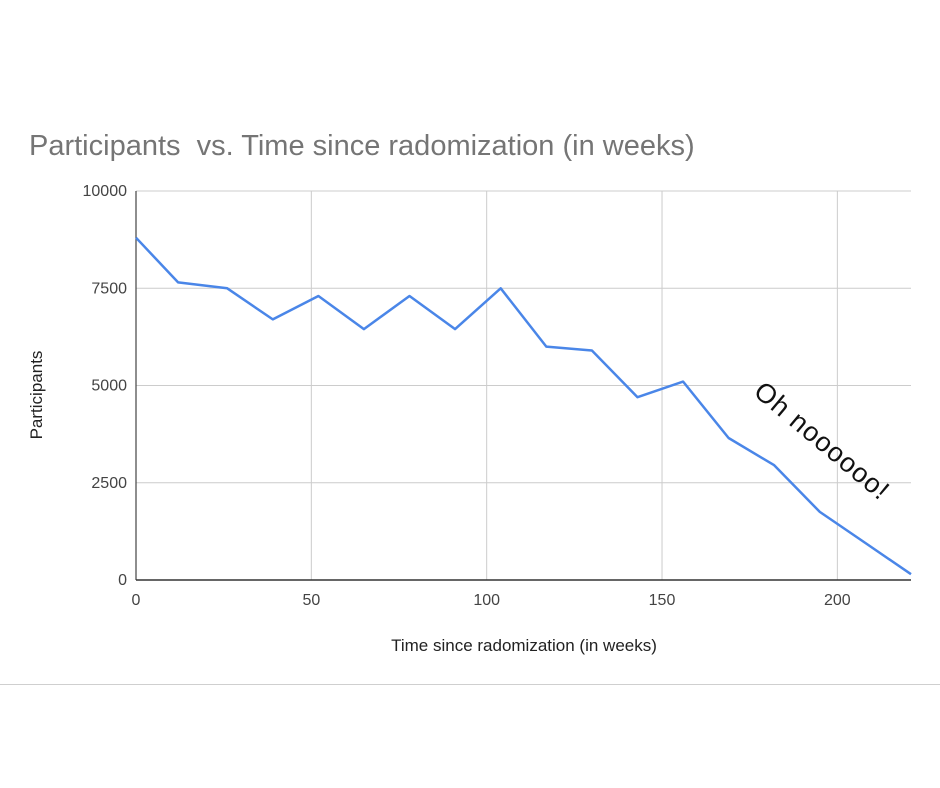 This screenshot has height=788, width=940. What do you see at coordinates (36, 395) in the screenshot?
I see `y-axis-label: Participants` at bounding box center [36, 395].